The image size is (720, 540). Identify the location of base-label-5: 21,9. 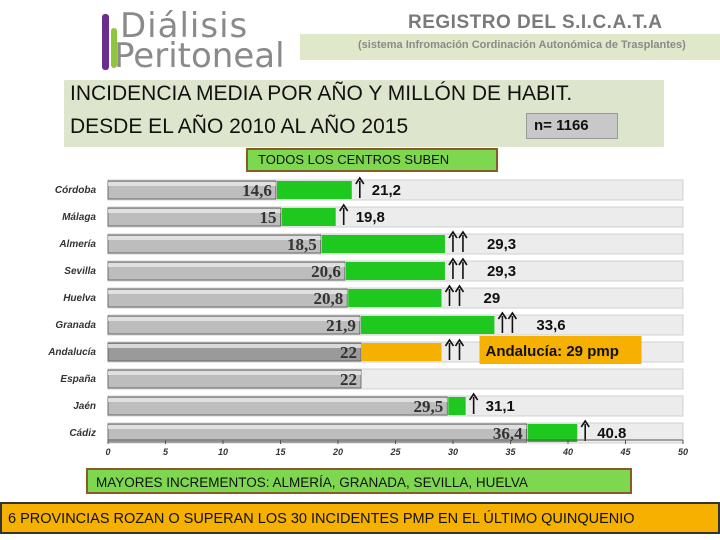
(341, 325).